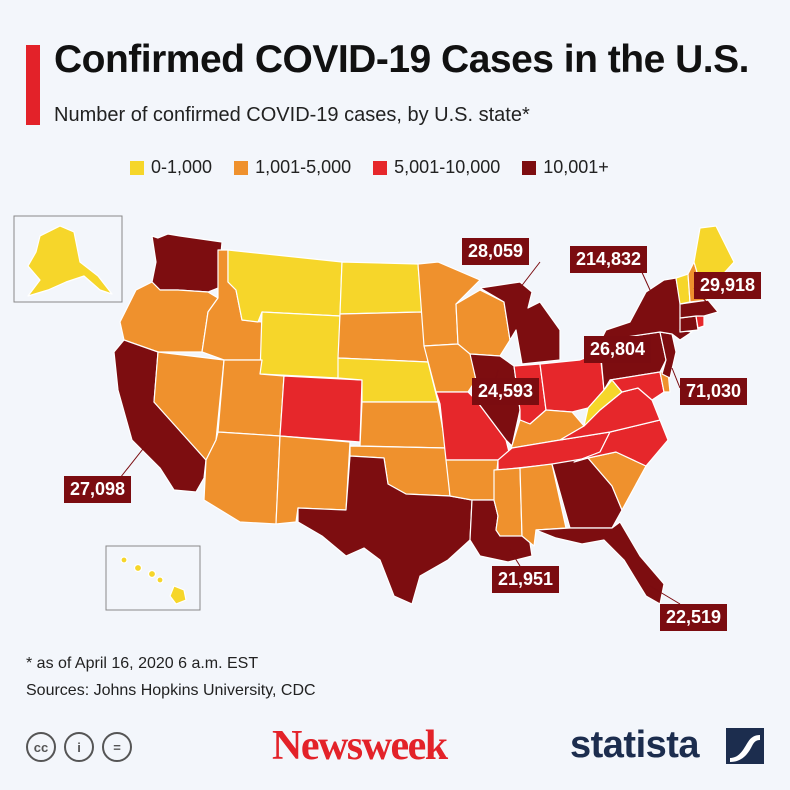 This screenshot has height=790, width=790. What do you see at coordinates (300, 345) in the screenshot?
I see `state-wy` at bounding box center [300, 345].